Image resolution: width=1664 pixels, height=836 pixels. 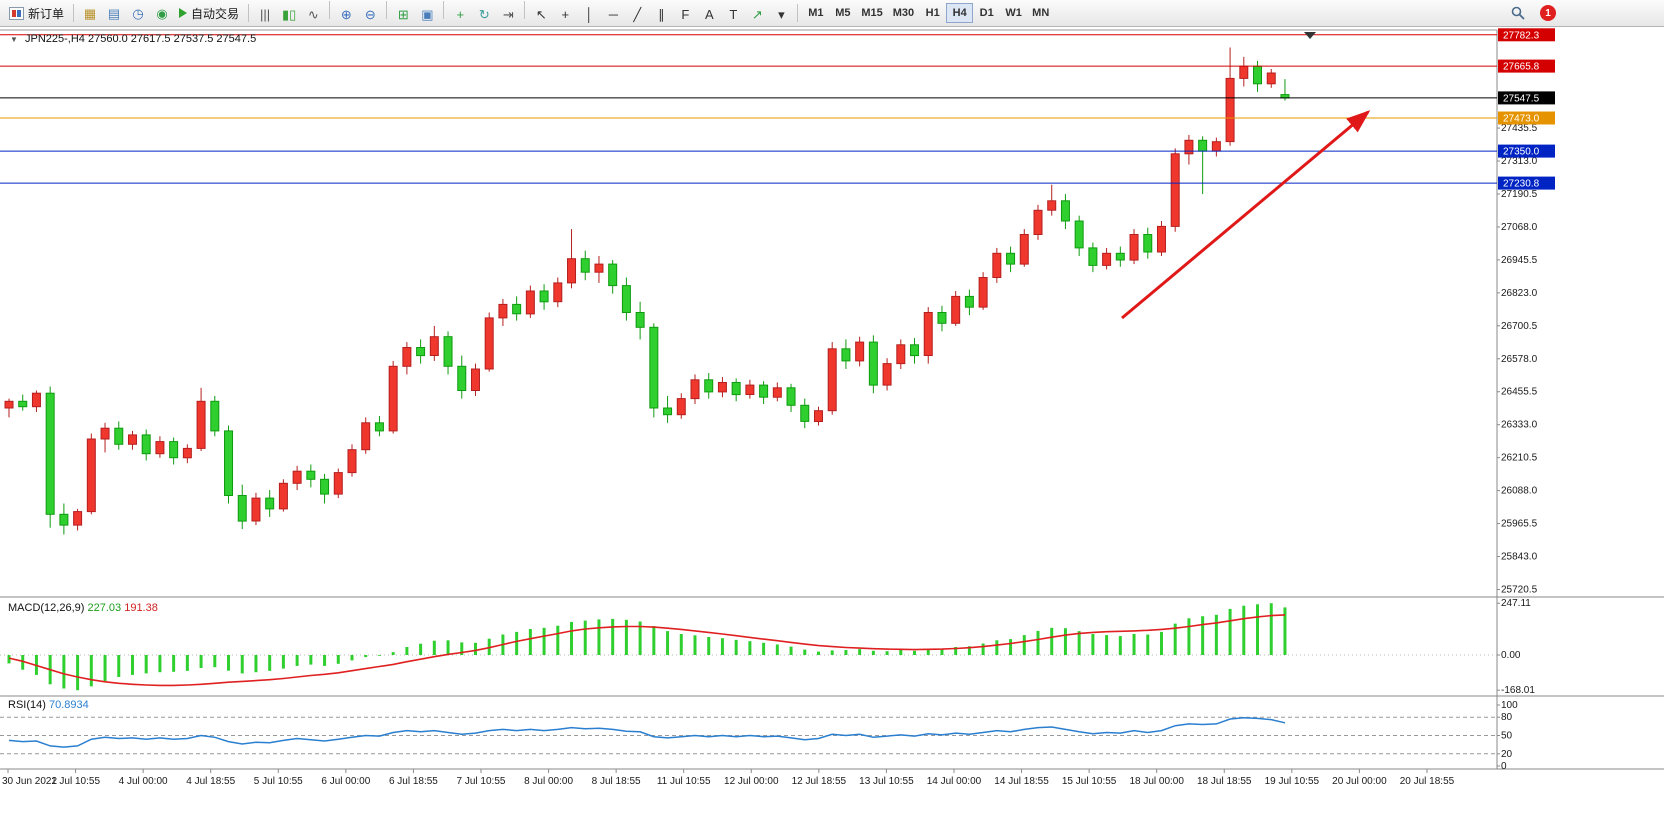 I want to click on svg-text: 27473.0, so click(x=1521, y=118).